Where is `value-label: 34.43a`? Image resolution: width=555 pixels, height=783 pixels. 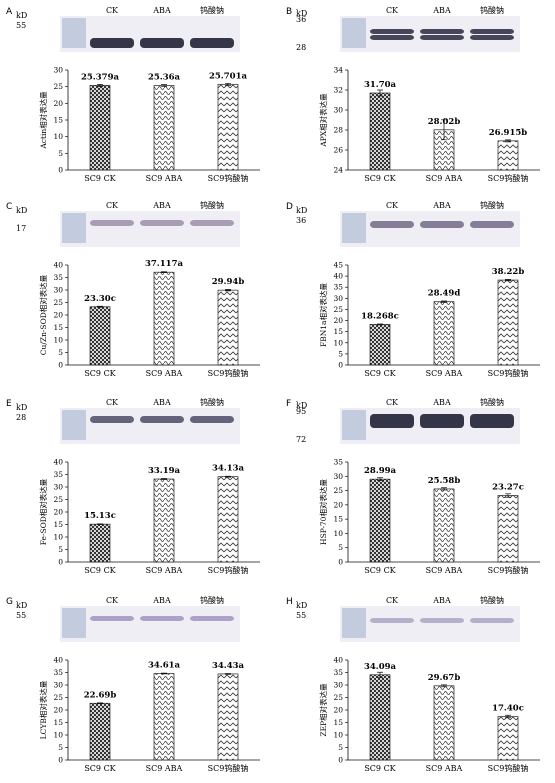
value-label: 34.43a is located at coordinates (228, 666).